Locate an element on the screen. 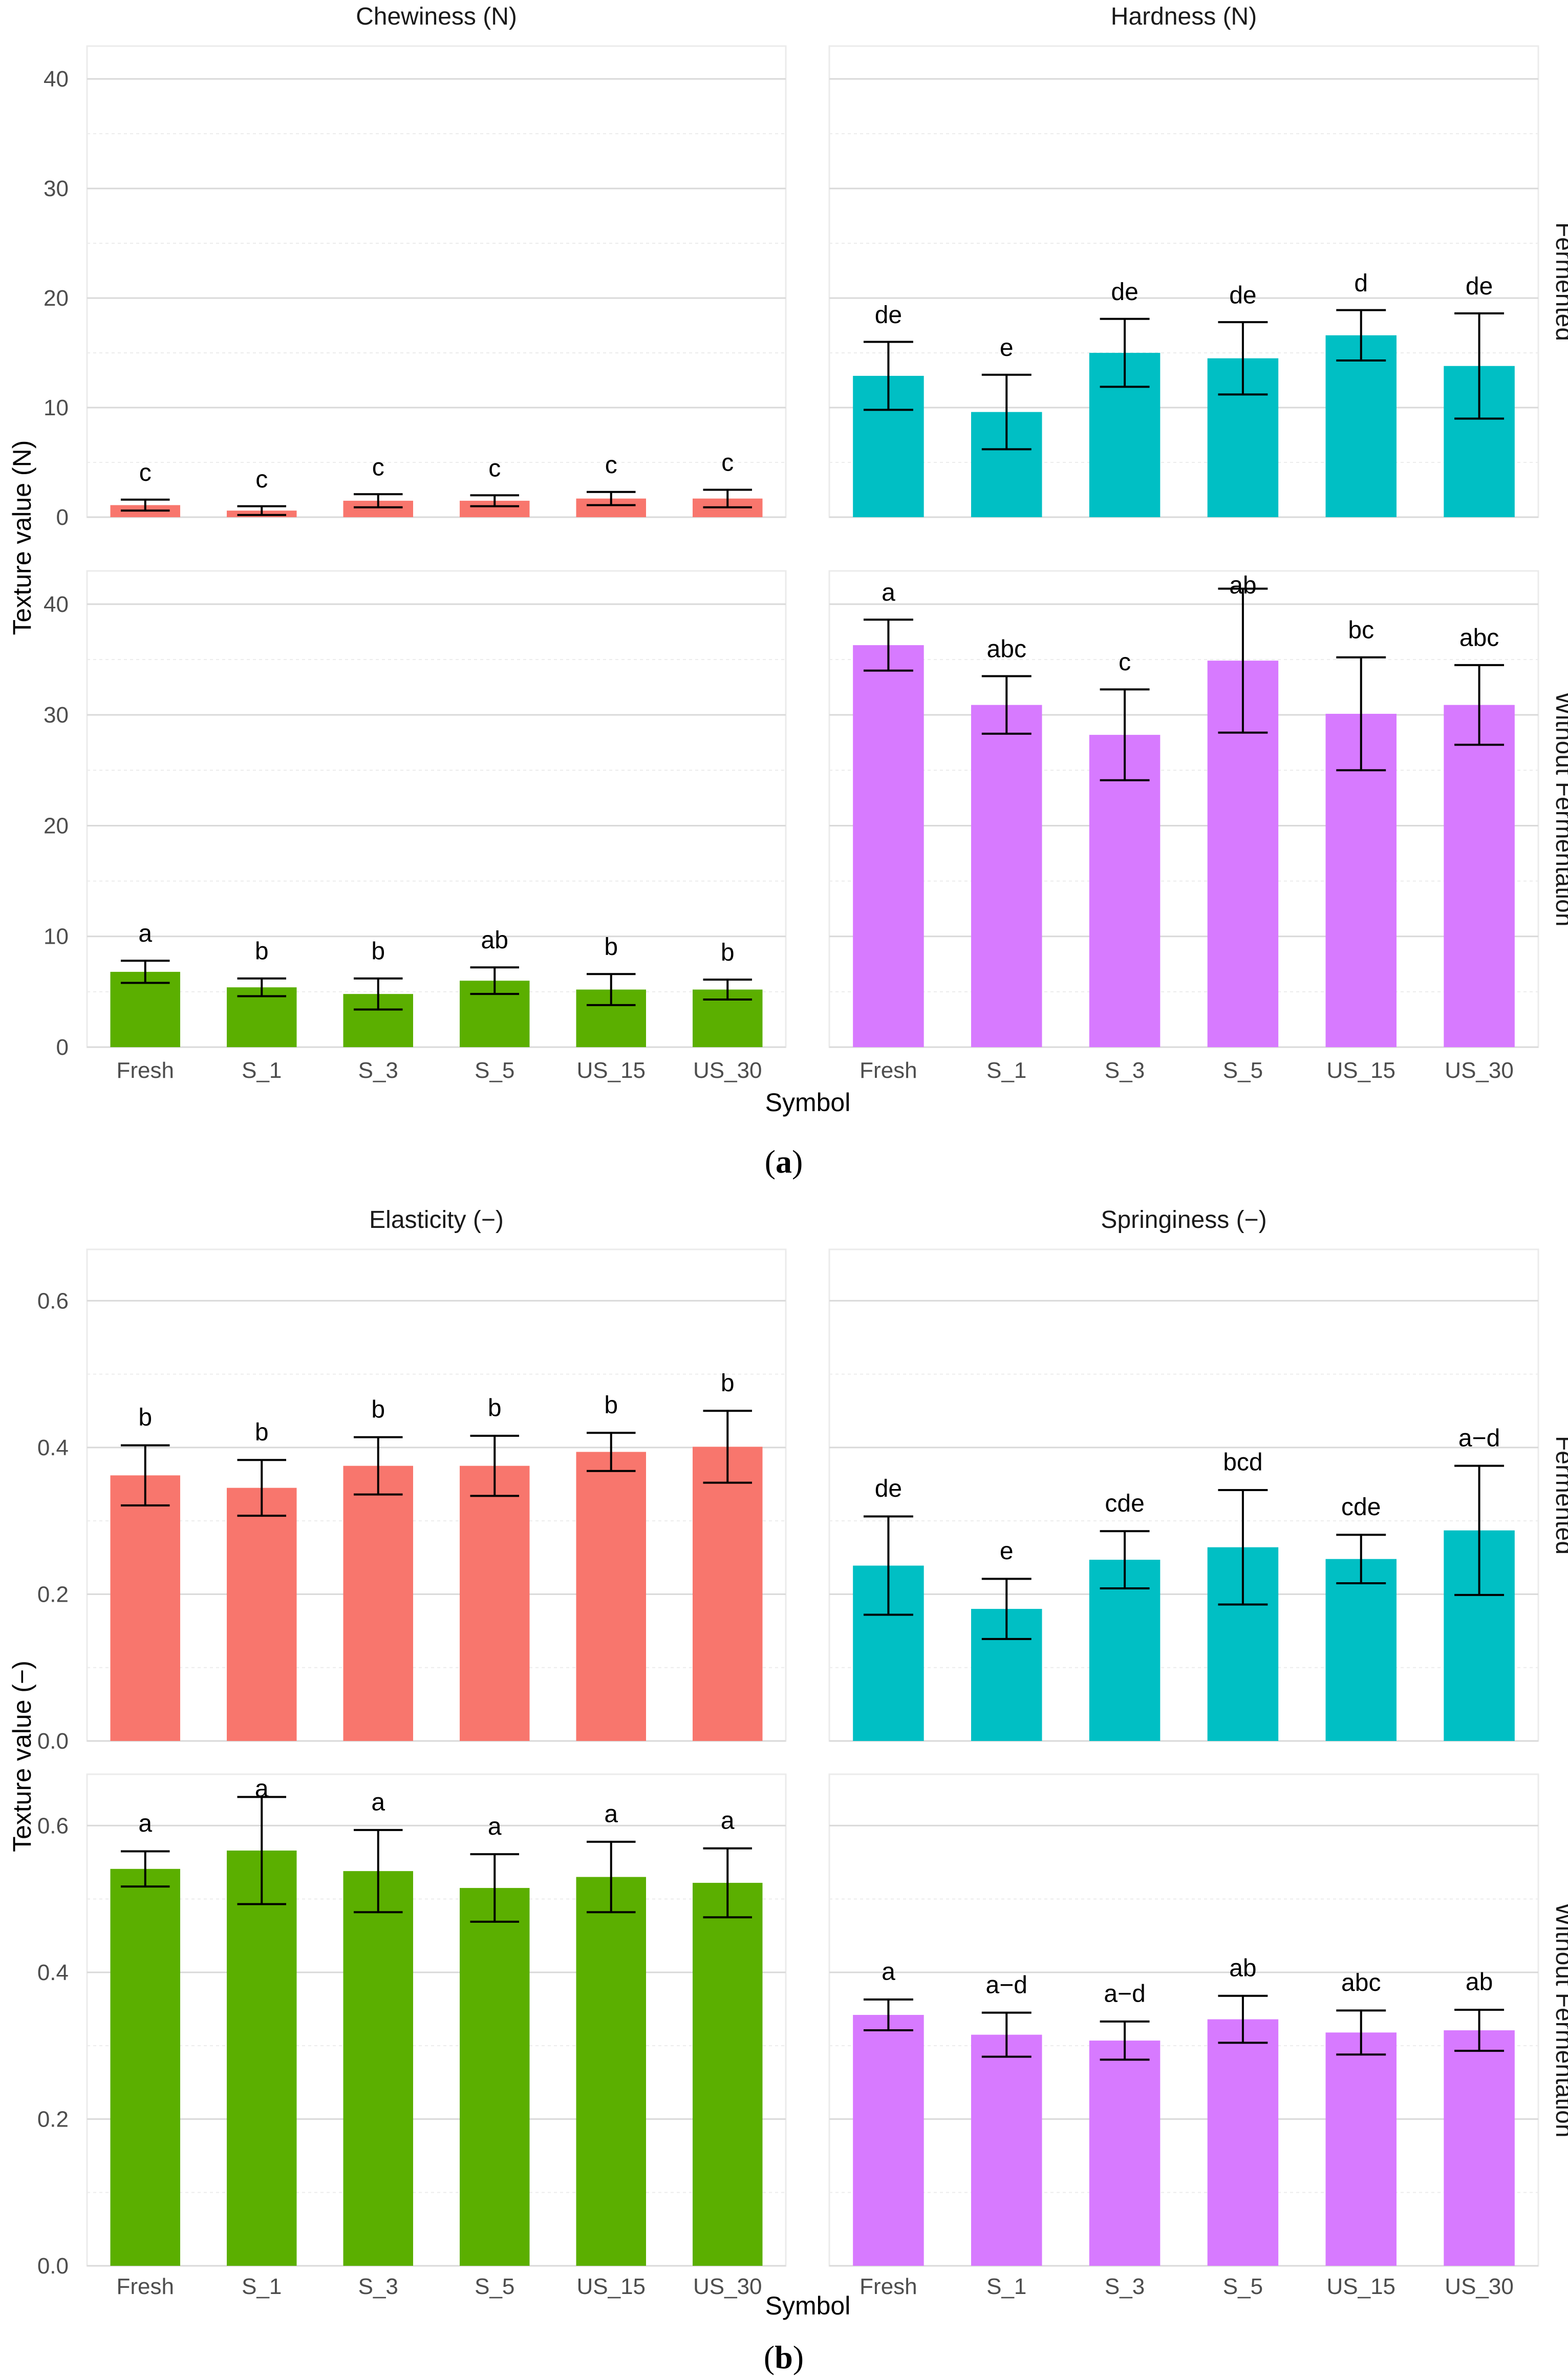  strip-label-springiness: Springiness (−) is located at coordinates (1183, 1220).